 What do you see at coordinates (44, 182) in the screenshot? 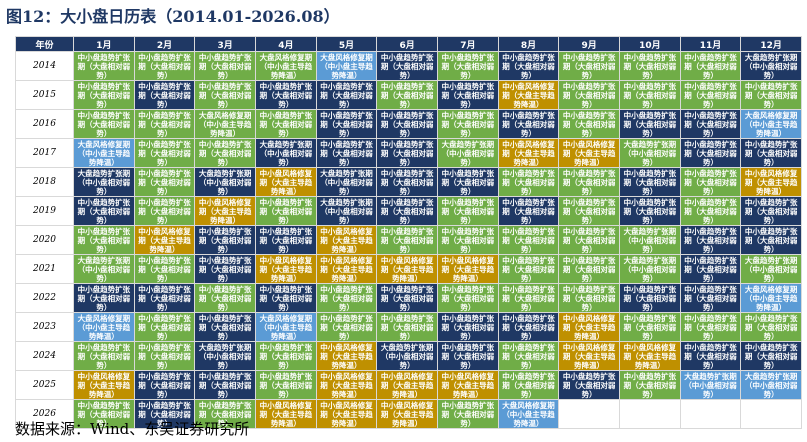
I see `year-cell: 2018` at bounding box center [44, 182].